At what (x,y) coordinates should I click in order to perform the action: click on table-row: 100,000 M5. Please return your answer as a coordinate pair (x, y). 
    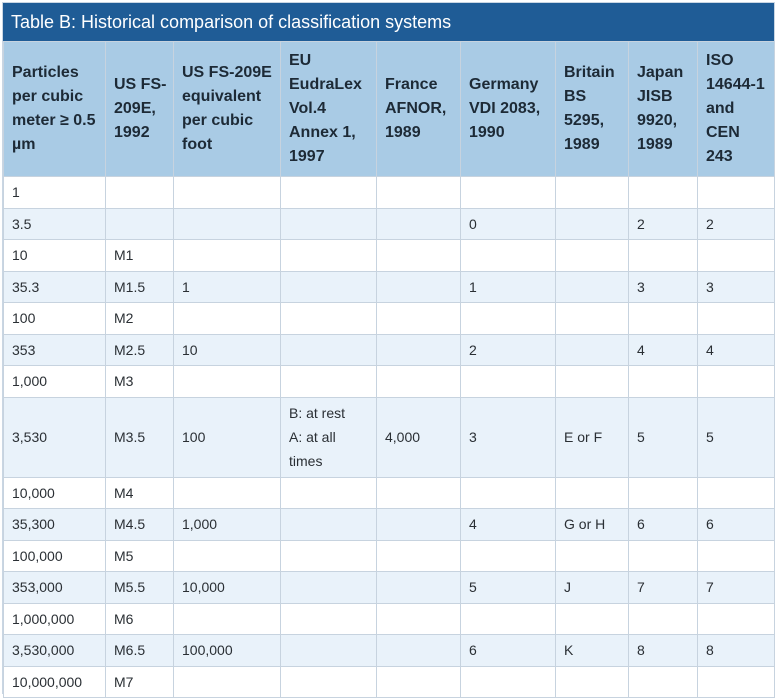
    Looking at the image, I should click on (389, 555).